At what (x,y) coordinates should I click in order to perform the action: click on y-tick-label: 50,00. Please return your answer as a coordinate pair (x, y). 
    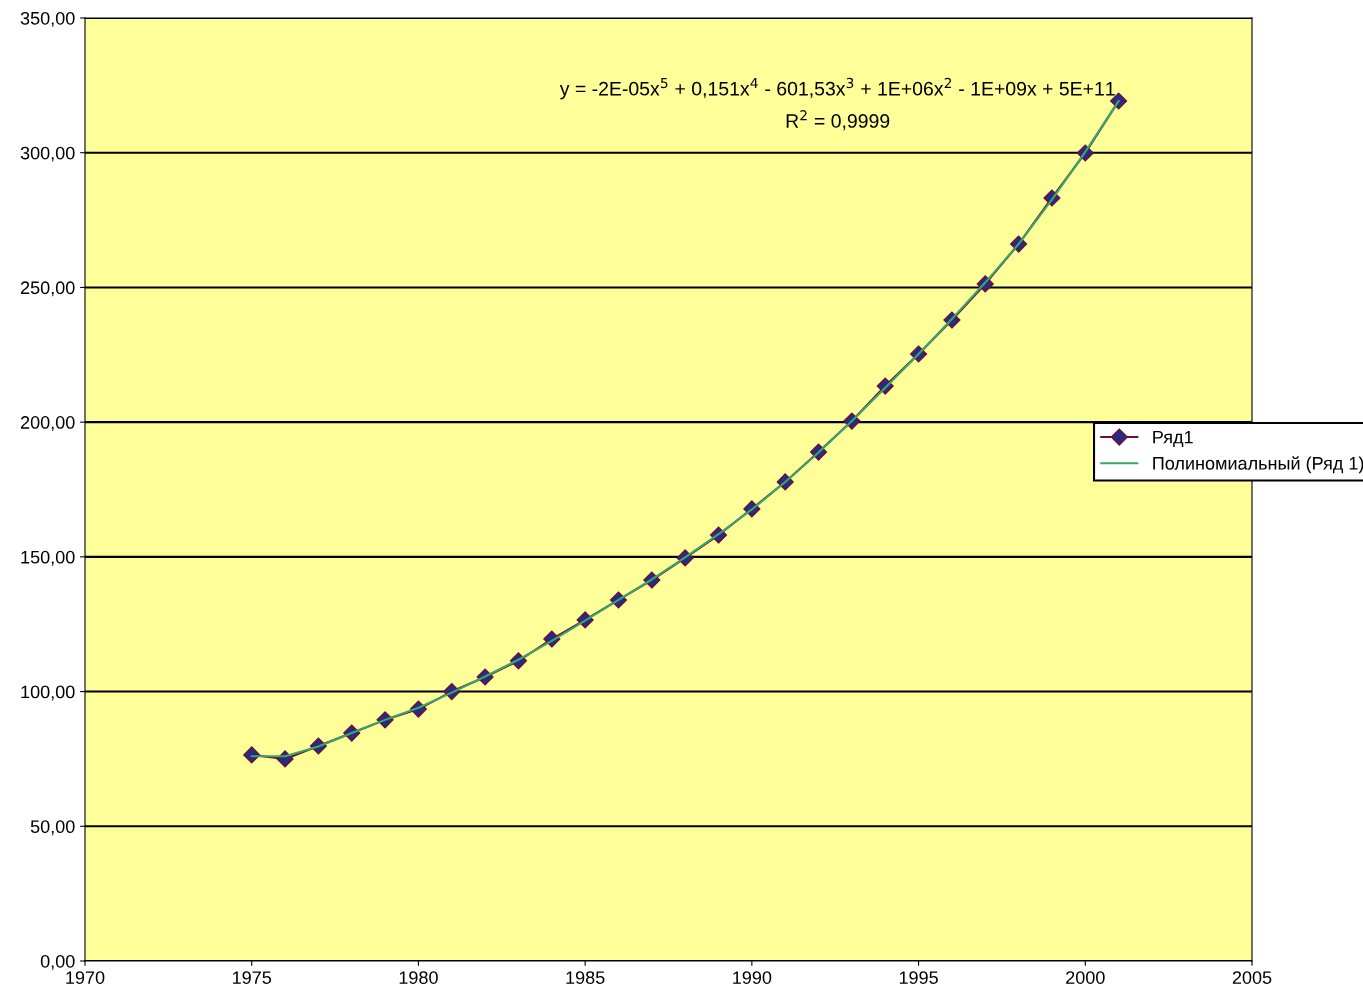
    Looking at the image, I should click on (52, 828).